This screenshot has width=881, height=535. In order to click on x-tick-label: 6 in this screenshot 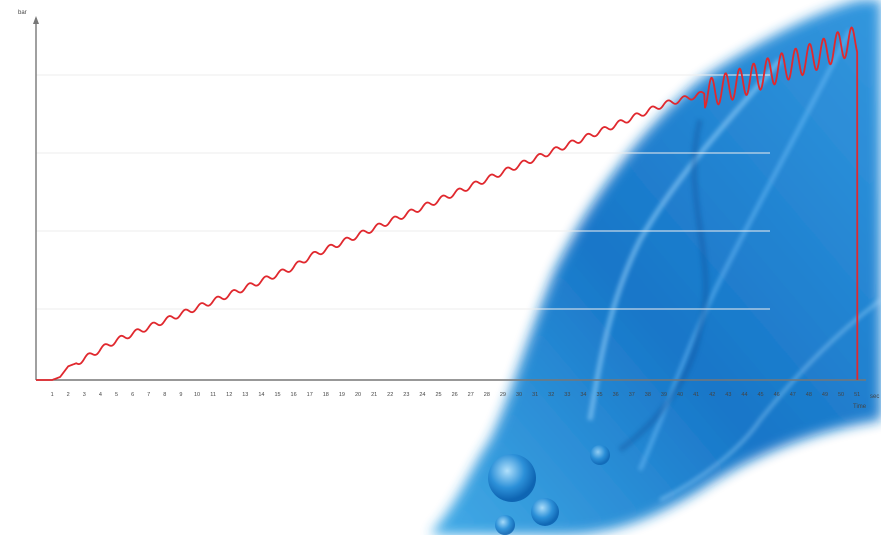, I will do `click(132, 395)`.